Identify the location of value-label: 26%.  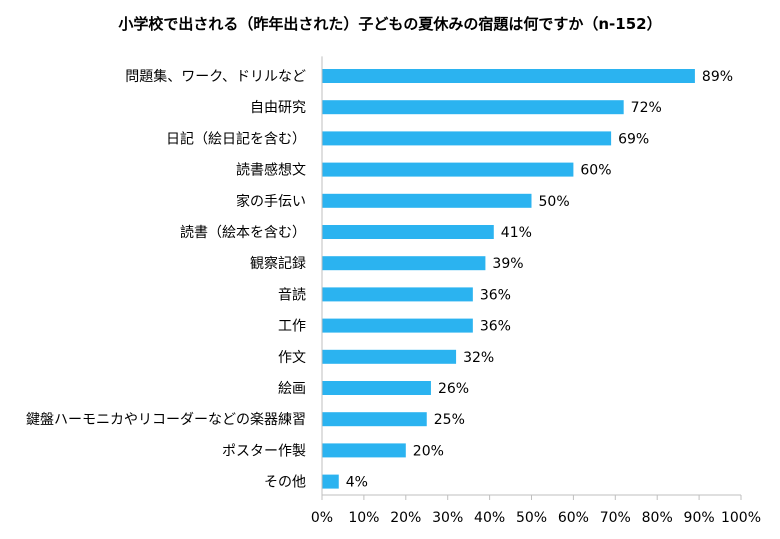
(453, 389).